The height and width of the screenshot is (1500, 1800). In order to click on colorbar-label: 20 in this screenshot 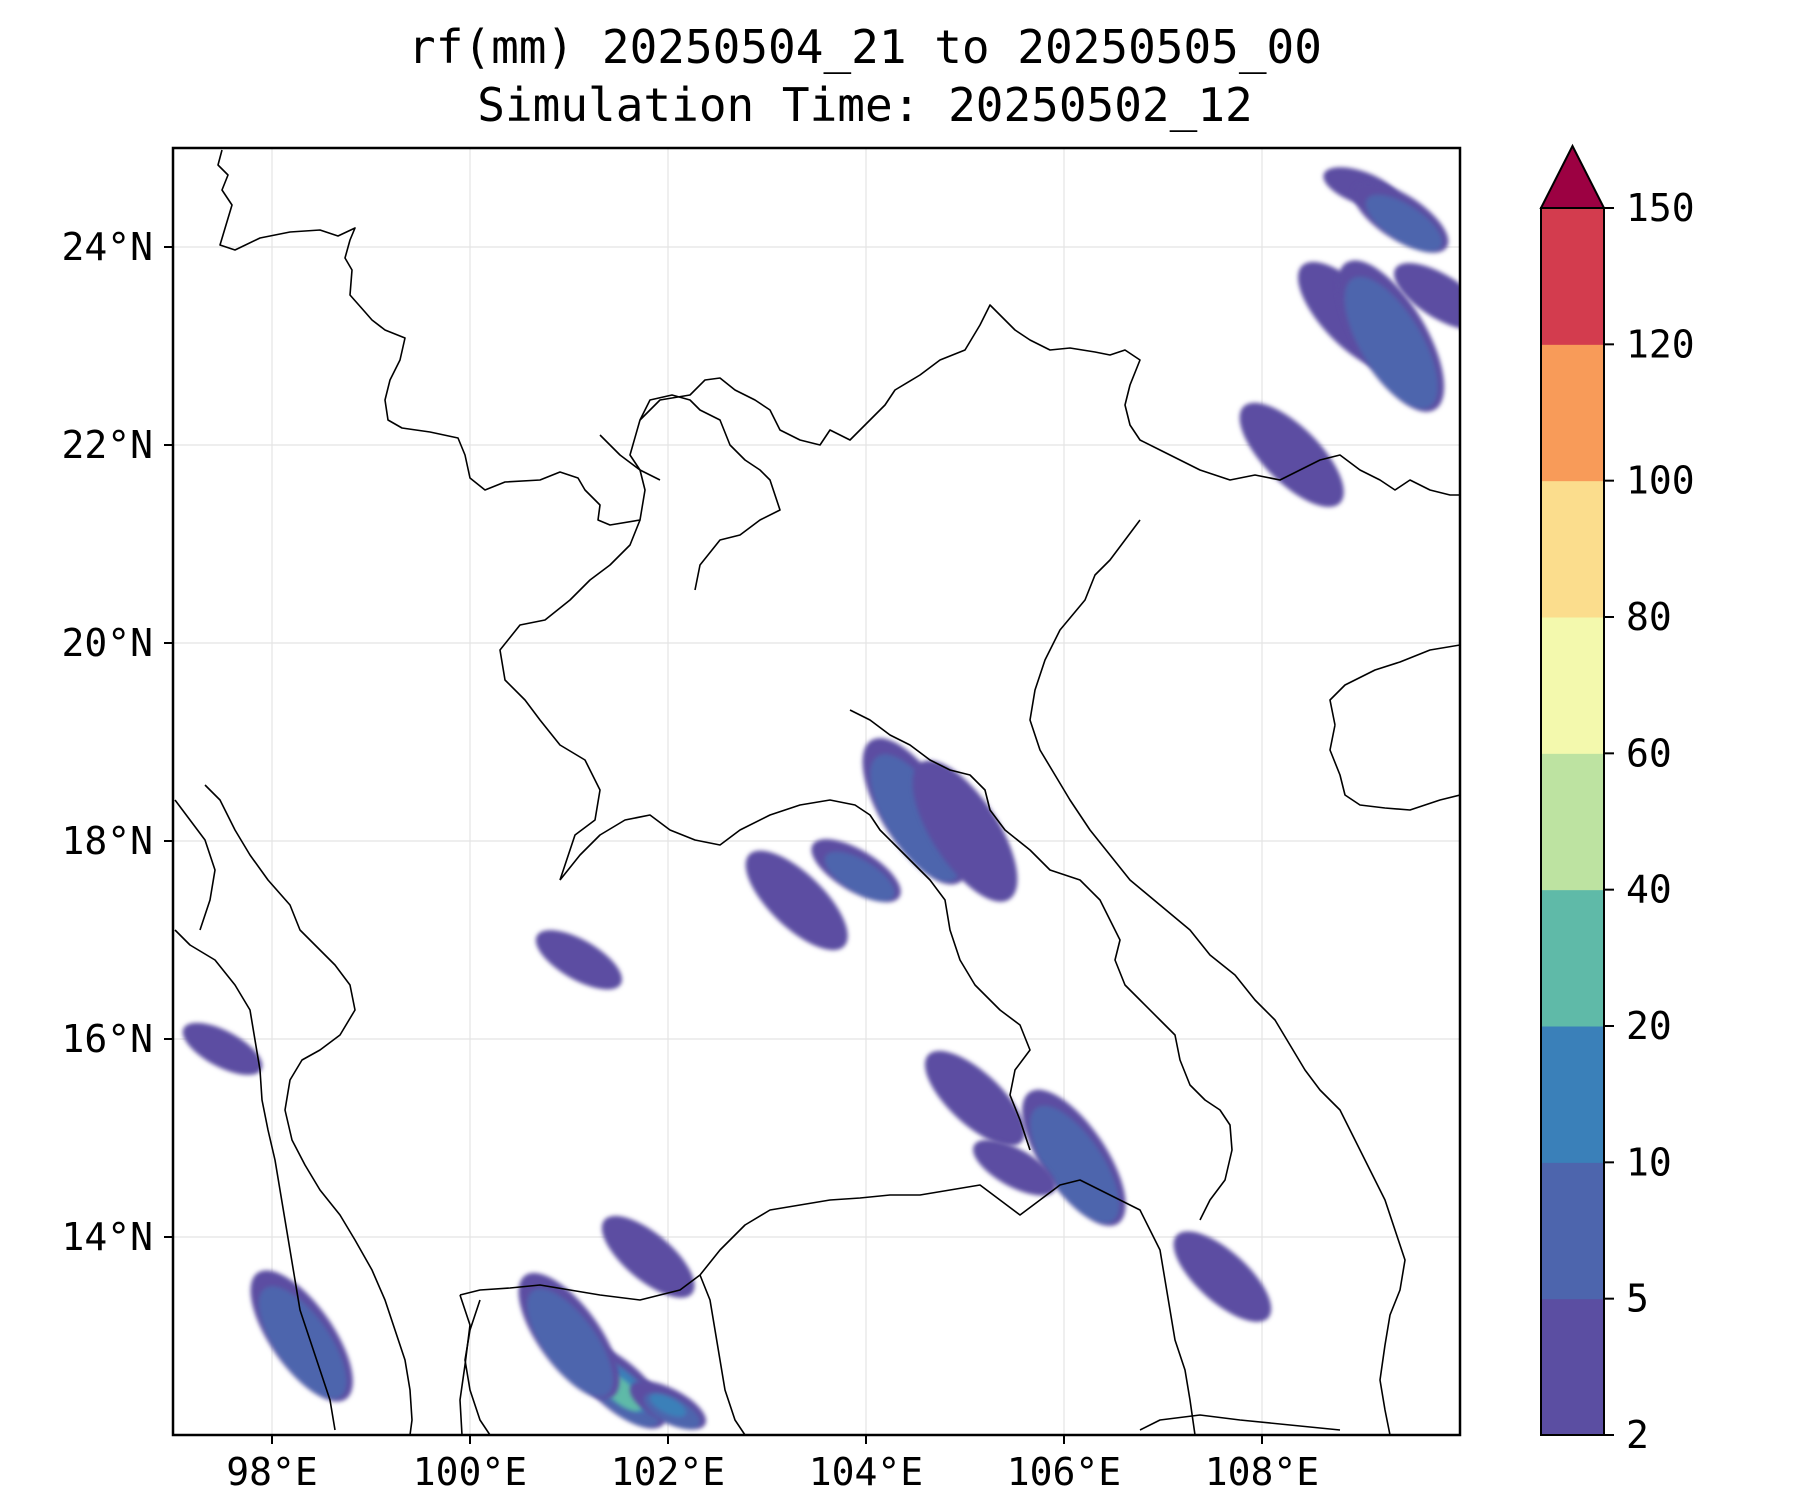, I will do `click(1649, 1026)`.